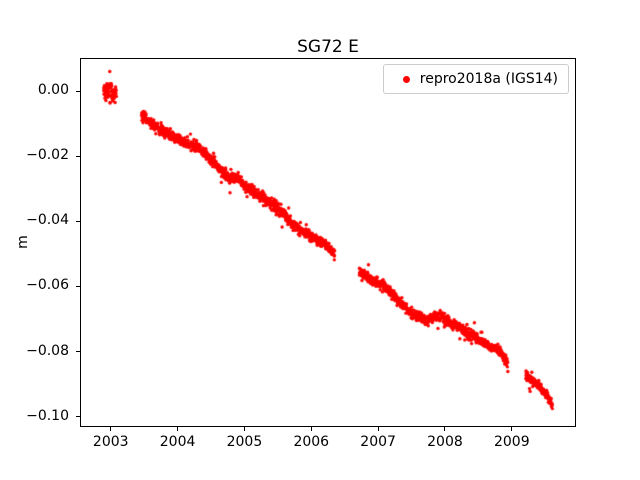 This screenshot has height=480, width=640. Describe the element at coordinates (328, 47) in the screenshot. I see `chart-title: SG72 E` at that location.